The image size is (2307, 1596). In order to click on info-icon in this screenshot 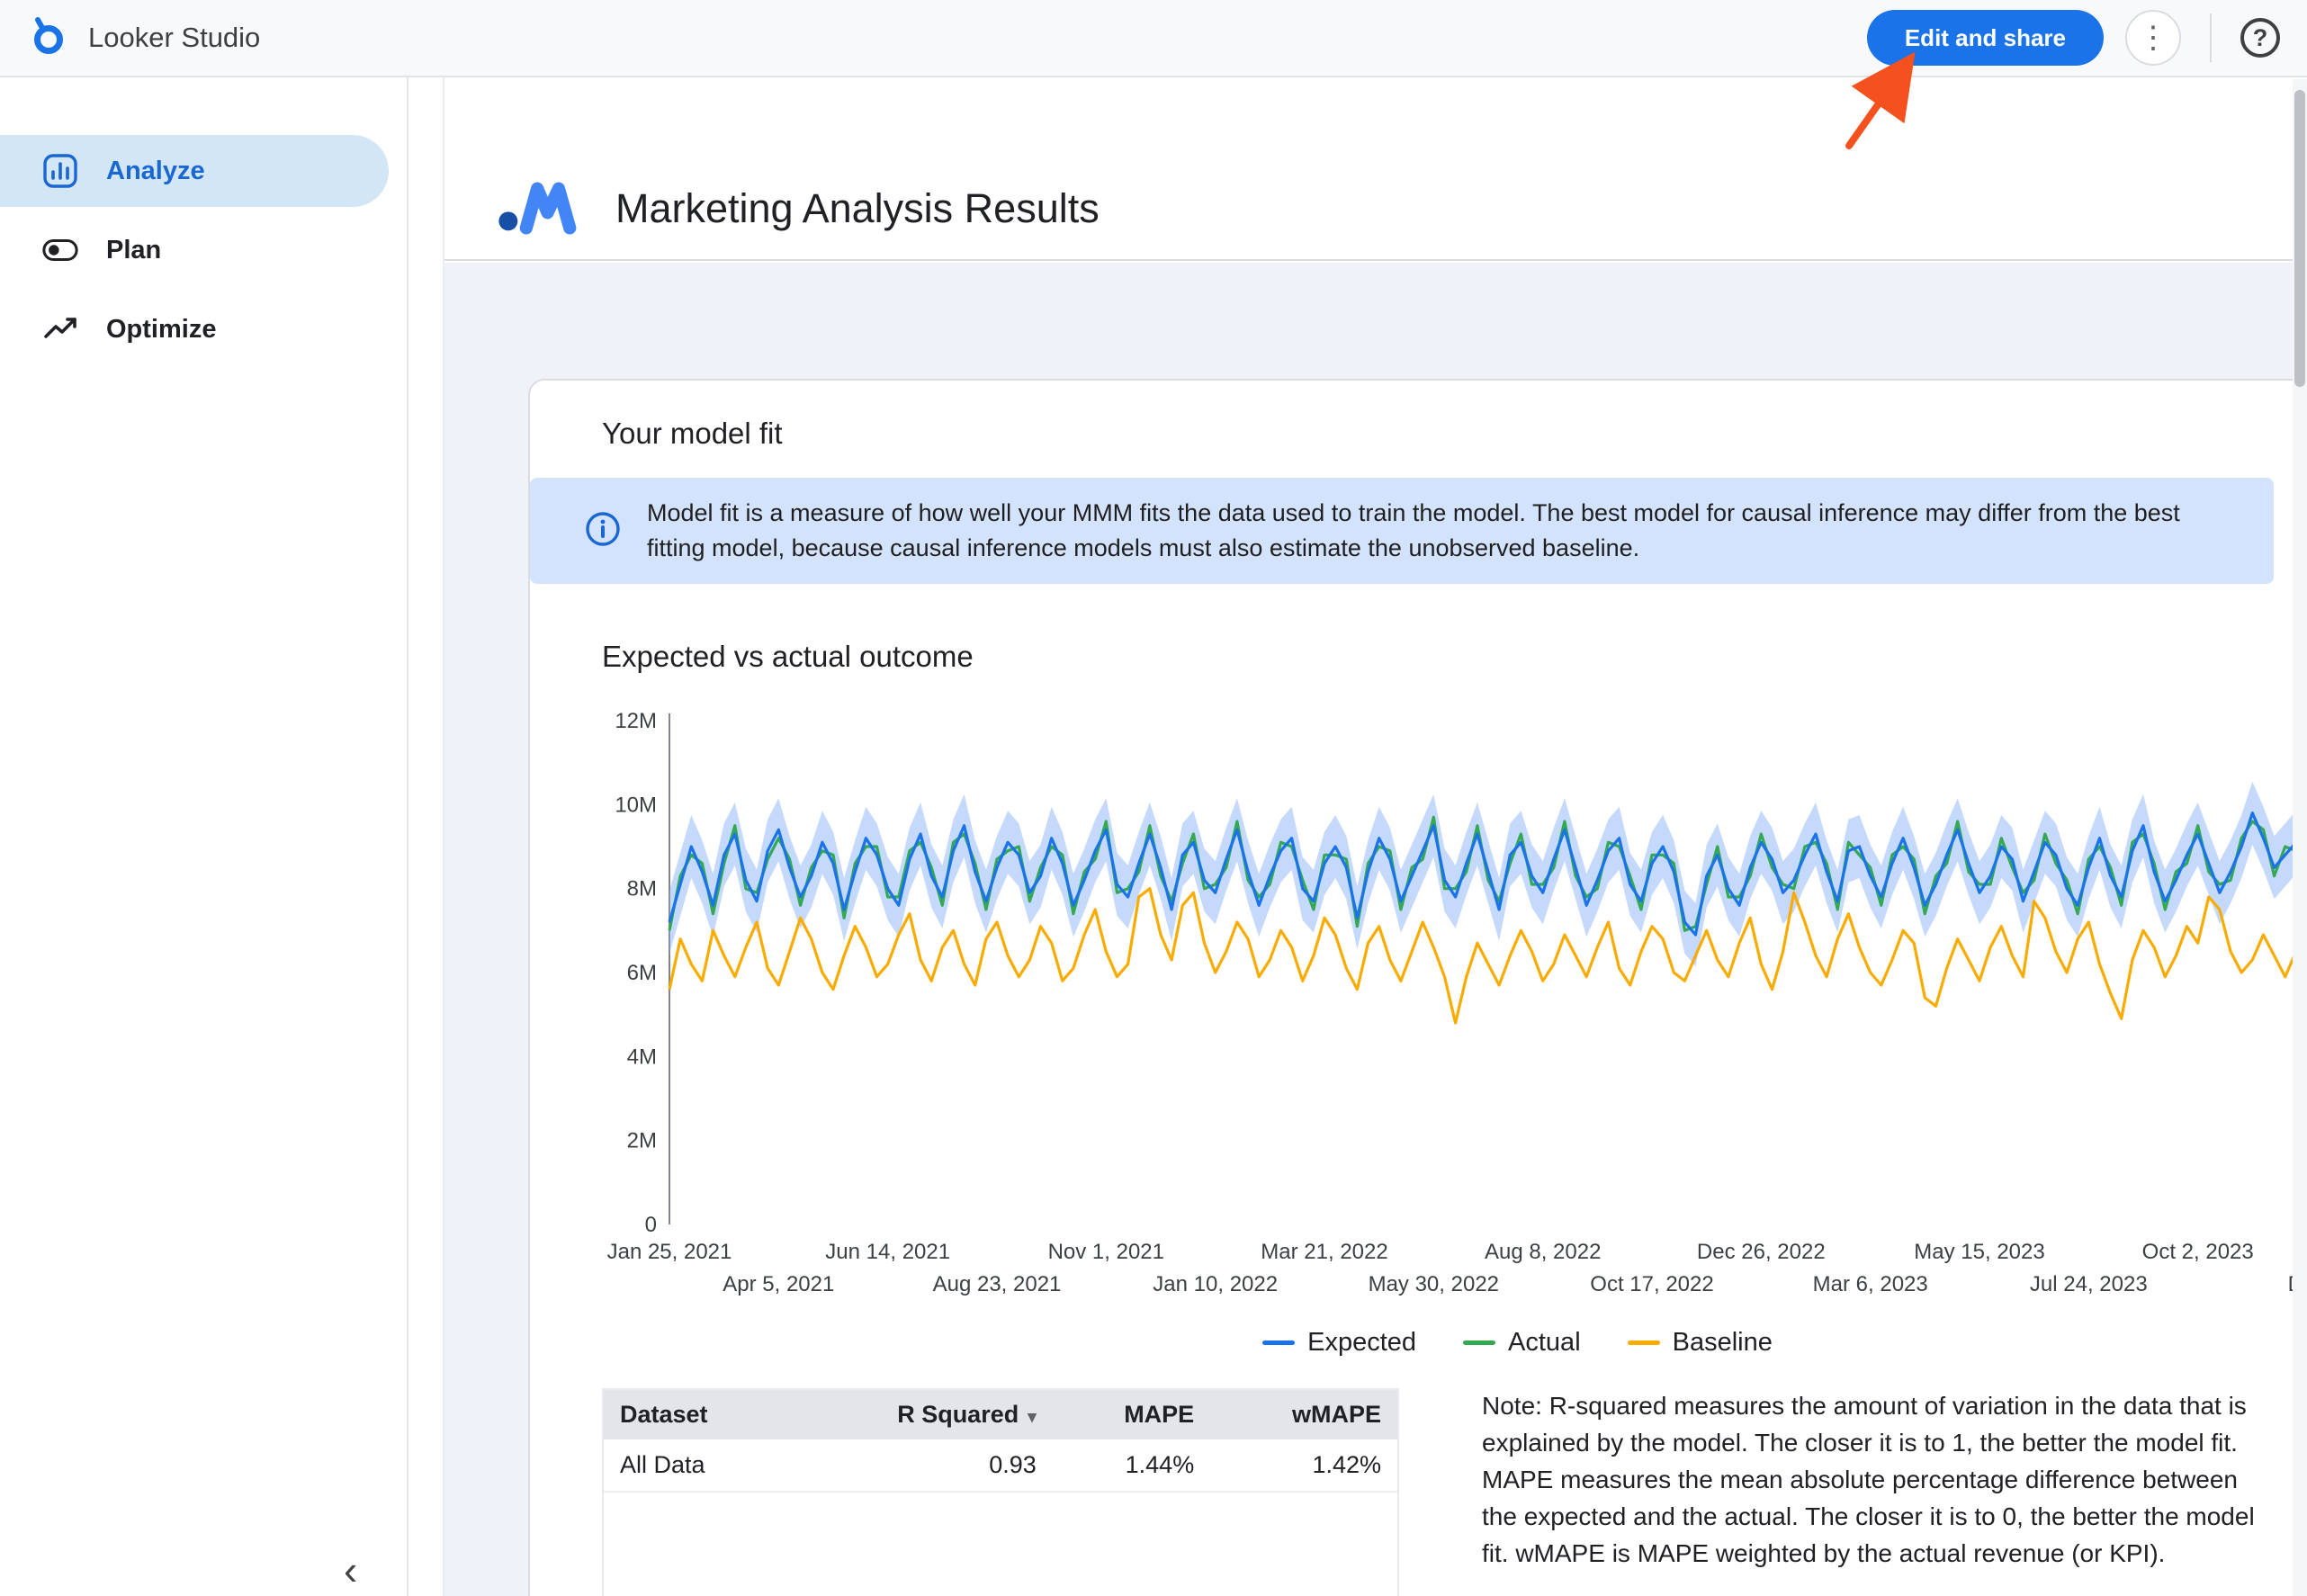, I will do `click(603, 531)`.